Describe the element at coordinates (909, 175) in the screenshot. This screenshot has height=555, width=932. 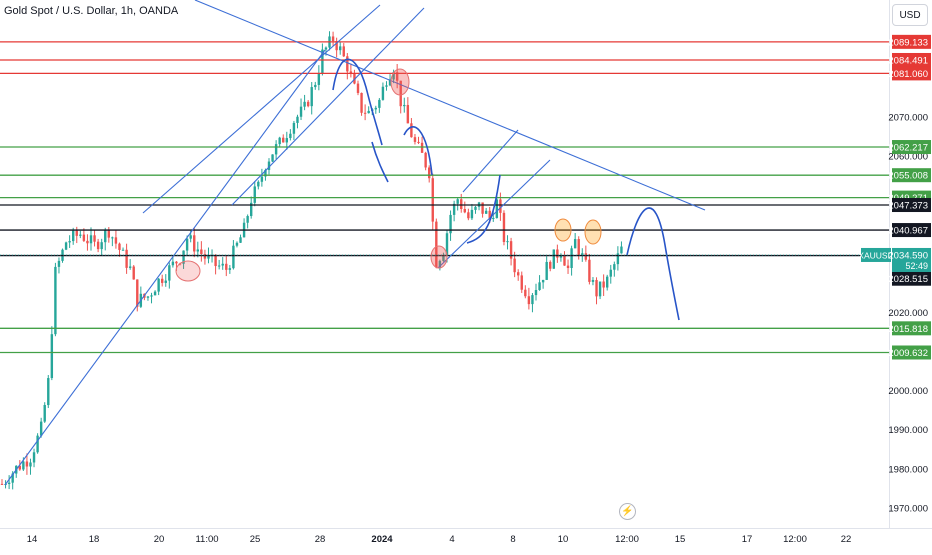
I see `price-level-label: 2055.008` at that location.